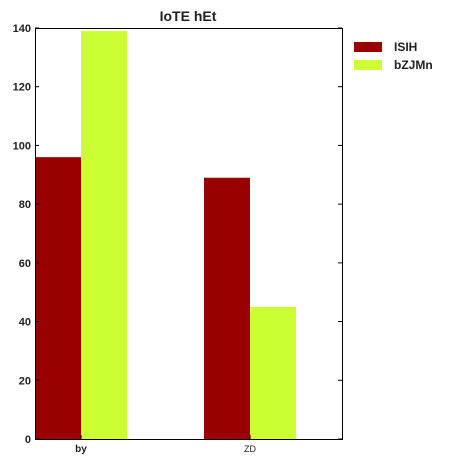  I want to click on y-tick-label: 0, so click(28, 440).